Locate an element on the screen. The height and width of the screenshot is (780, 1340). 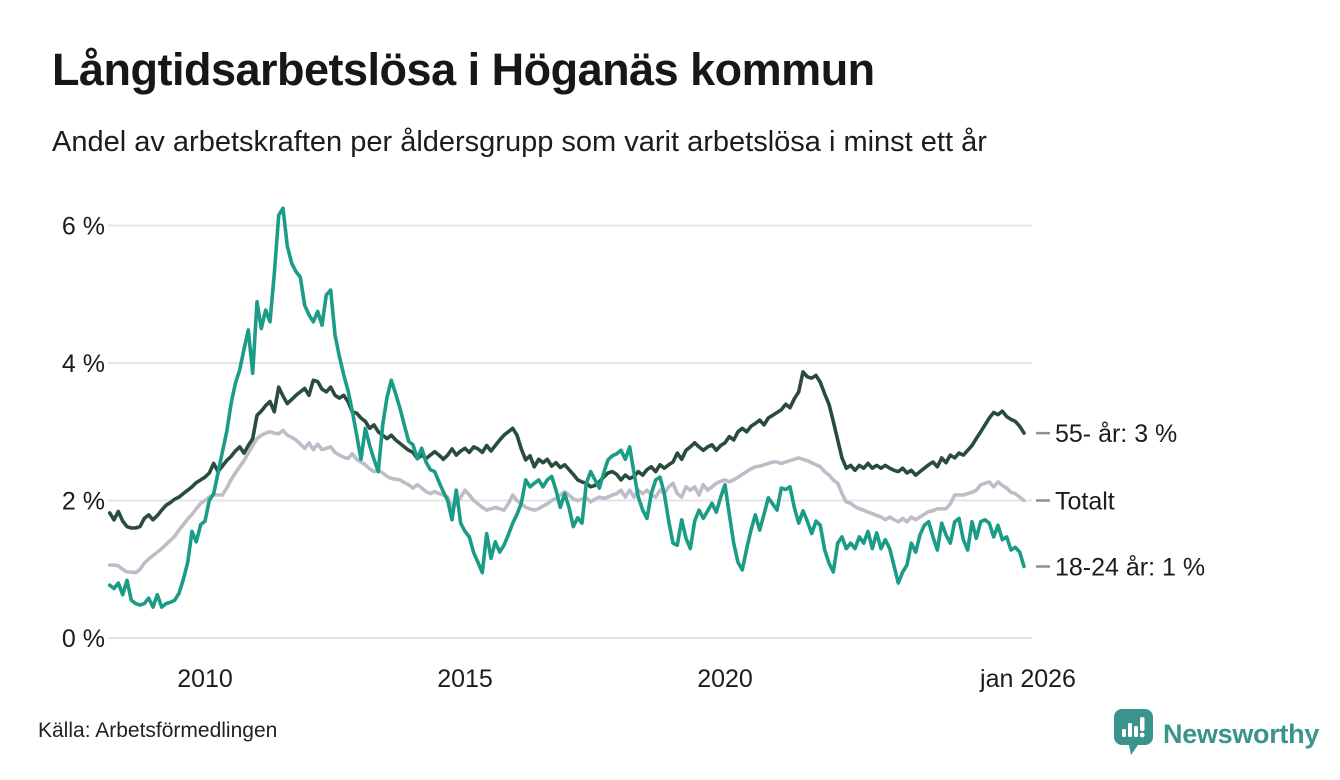
y-axis-label: 4 % is located at coordinates (83, 364).